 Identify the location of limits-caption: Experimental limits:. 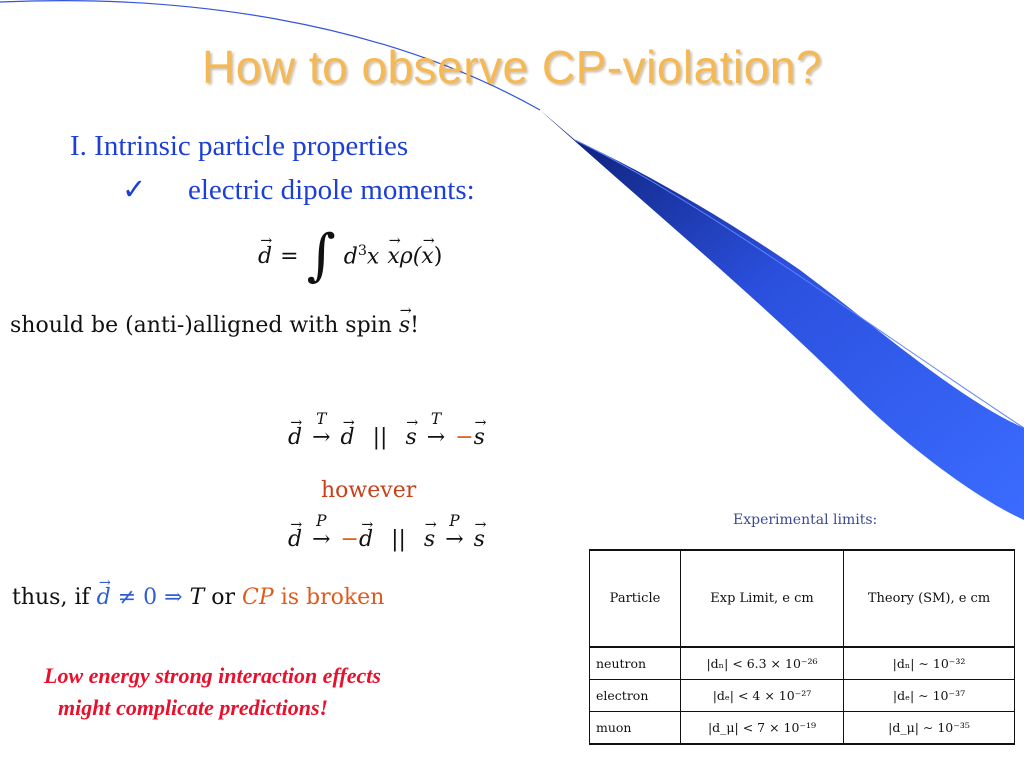
(805, 520).